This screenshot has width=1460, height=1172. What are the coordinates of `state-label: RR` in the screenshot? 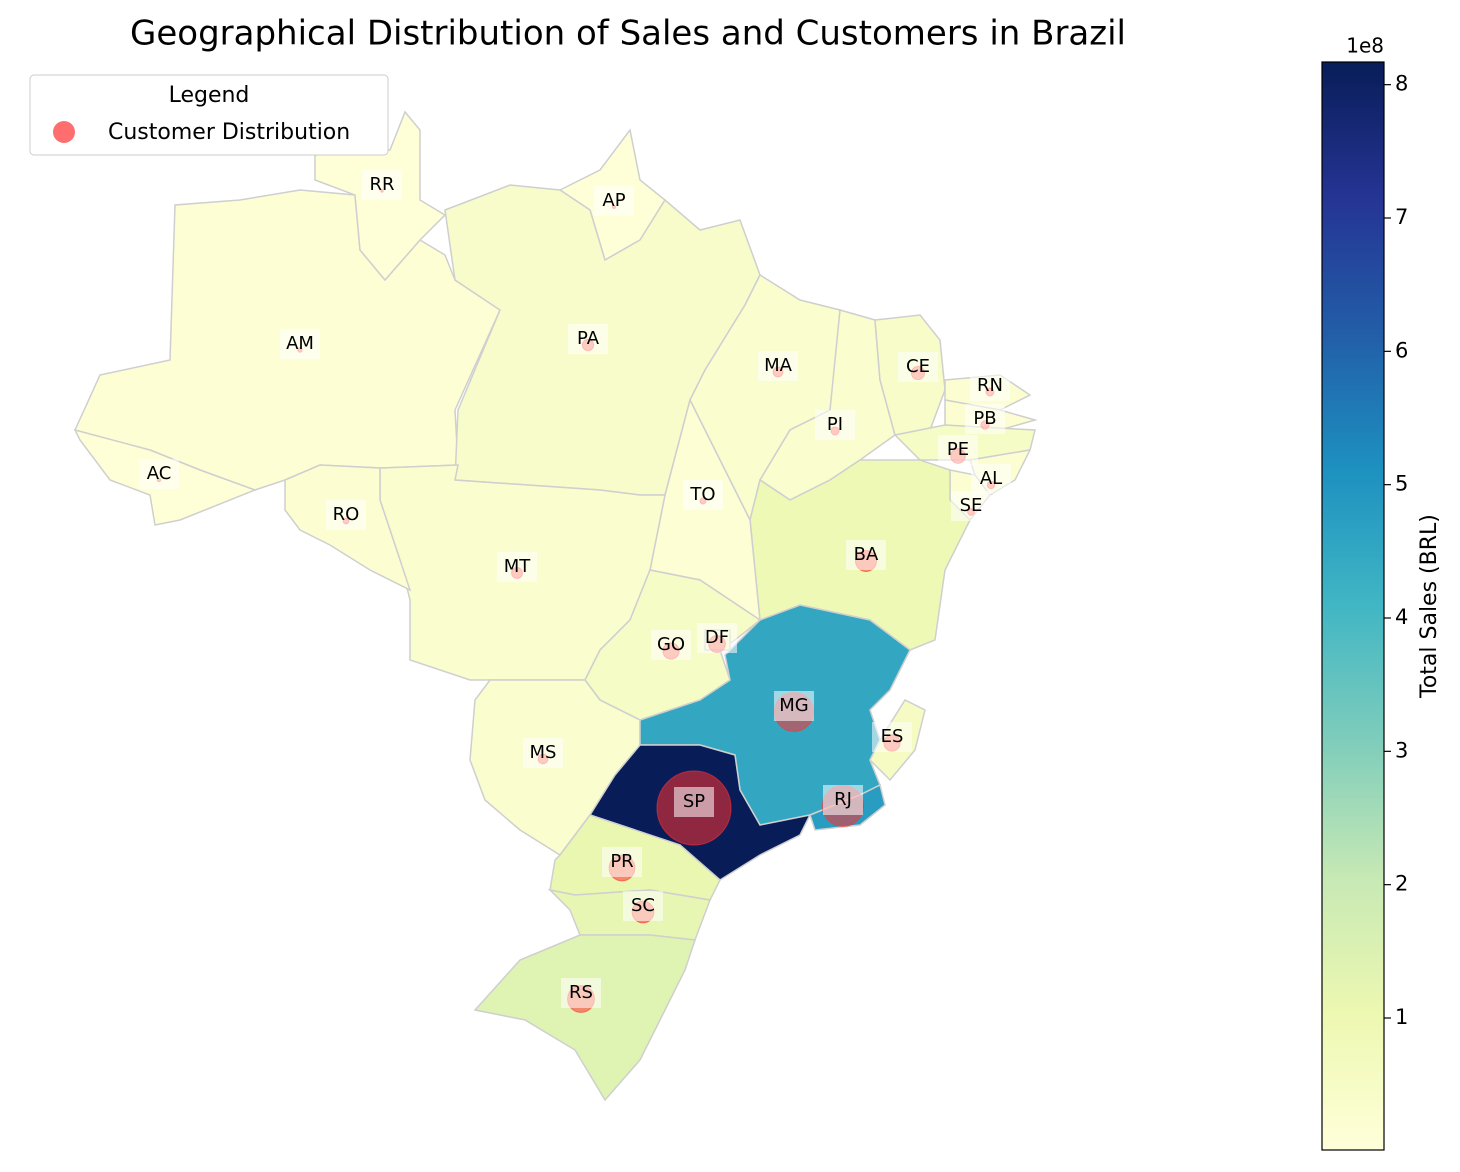 It's located at (381, 184).